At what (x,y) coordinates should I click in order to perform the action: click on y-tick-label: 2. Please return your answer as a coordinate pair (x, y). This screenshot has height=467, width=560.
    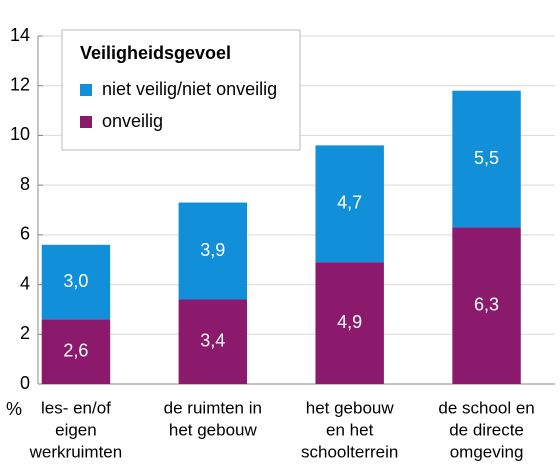
    Looking at the image, I should click on (25, 333).